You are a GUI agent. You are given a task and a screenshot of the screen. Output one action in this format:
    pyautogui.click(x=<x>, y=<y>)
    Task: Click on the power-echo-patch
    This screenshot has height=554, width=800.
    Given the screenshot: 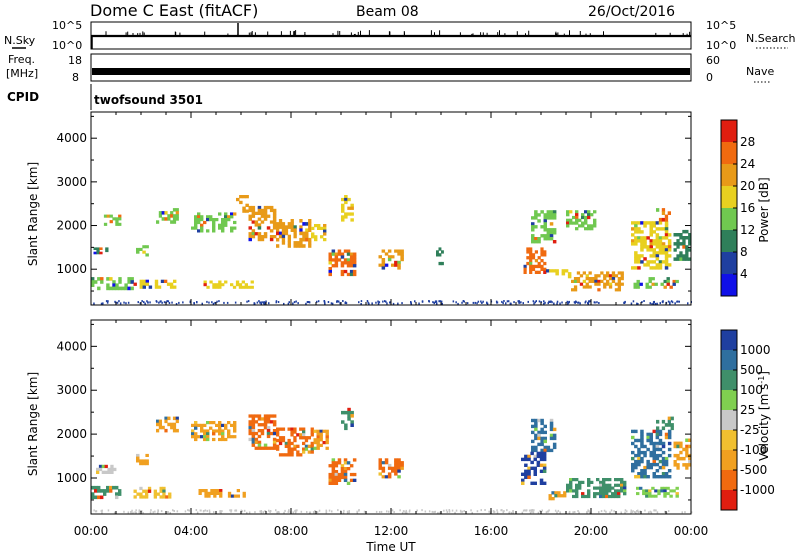 What is the action you would take?
    pyautogui.click(x=544, y=227)
    